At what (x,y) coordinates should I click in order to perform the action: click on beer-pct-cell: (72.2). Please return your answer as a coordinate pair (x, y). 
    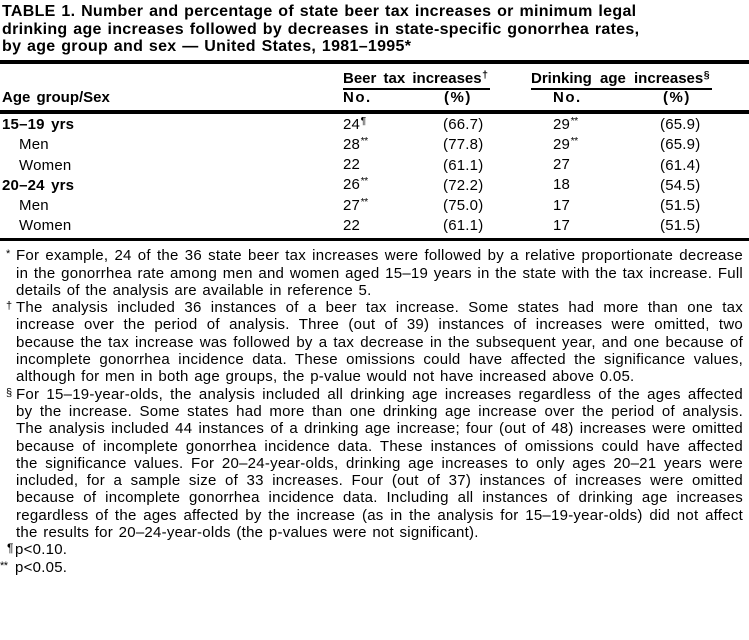
    Looking at the image, I should click on (463, 185).